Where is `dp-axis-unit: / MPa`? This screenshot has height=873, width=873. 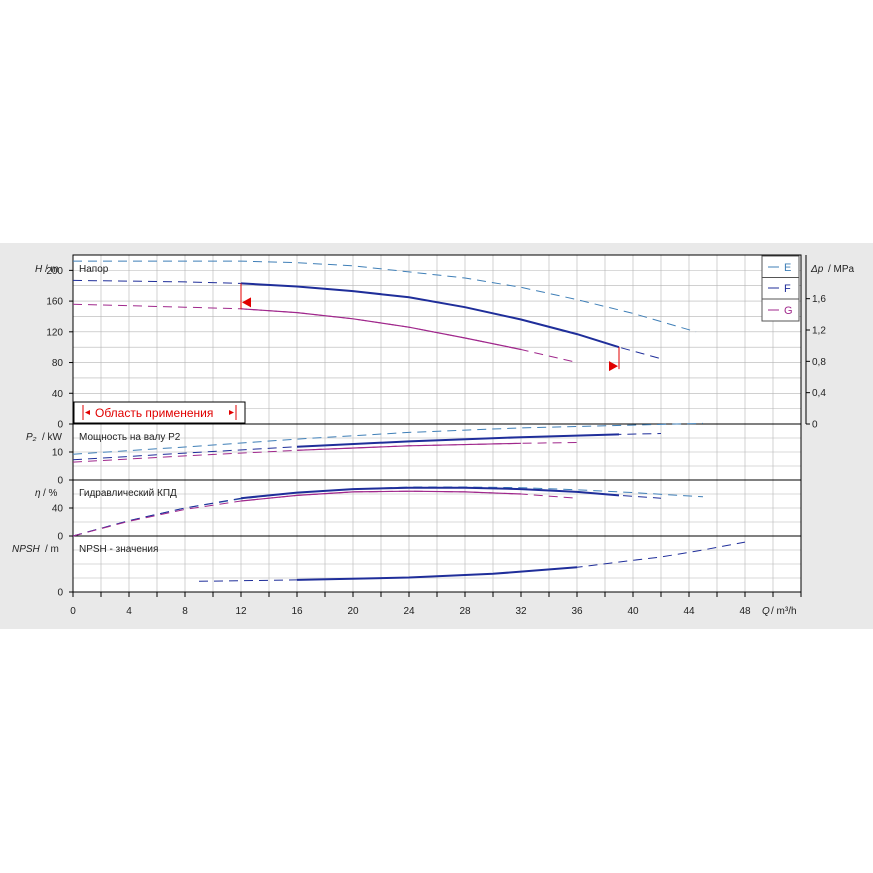
dp-axis-unit: / MPa is located at coordinates (841, 269).